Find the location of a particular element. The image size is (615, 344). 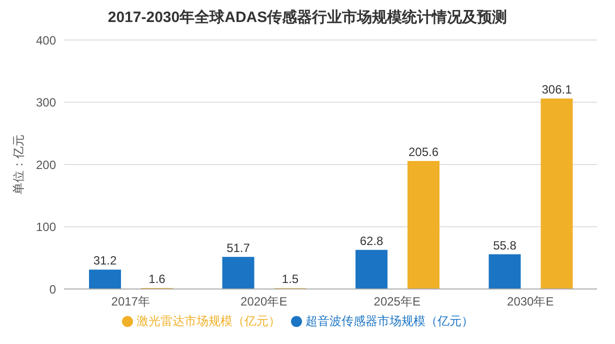

data-label: 1.5 is located at coordinates (290, 279).